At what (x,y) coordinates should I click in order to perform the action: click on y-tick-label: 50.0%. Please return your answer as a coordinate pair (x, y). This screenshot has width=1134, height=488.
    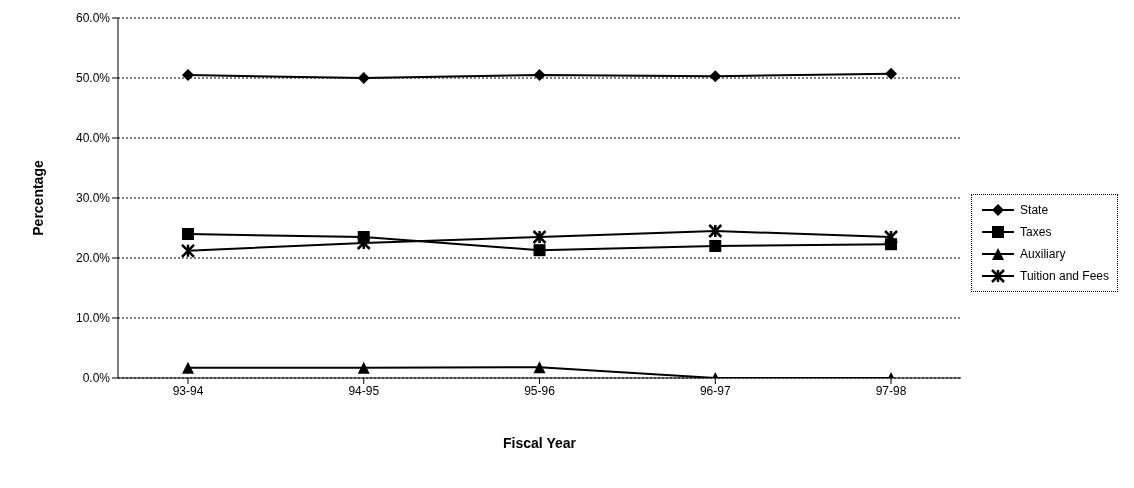
    Looking at the image, I should click on (93, 78).